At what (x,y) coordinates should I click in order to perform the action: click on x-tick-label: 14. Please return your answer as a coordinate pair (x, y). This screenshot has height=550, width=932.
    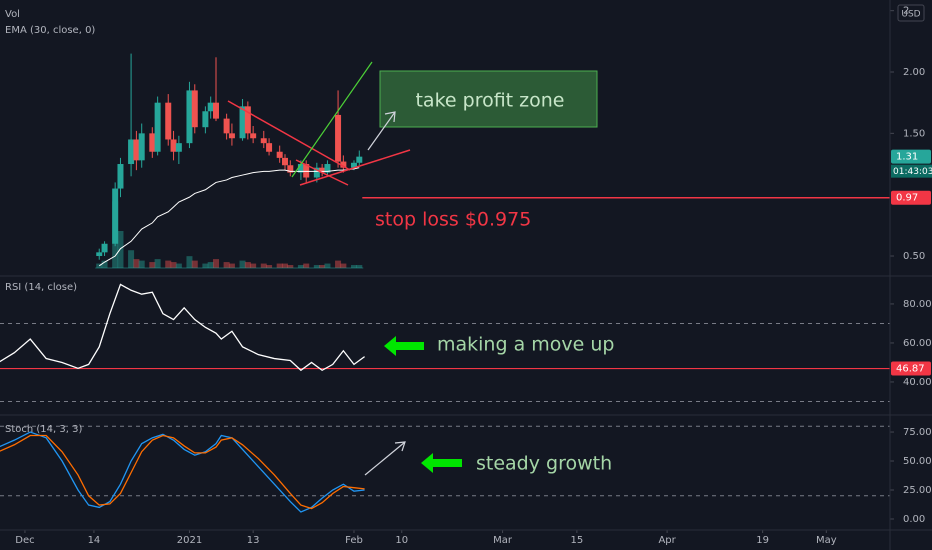
    Looking at the image, I should click on (94, 540).